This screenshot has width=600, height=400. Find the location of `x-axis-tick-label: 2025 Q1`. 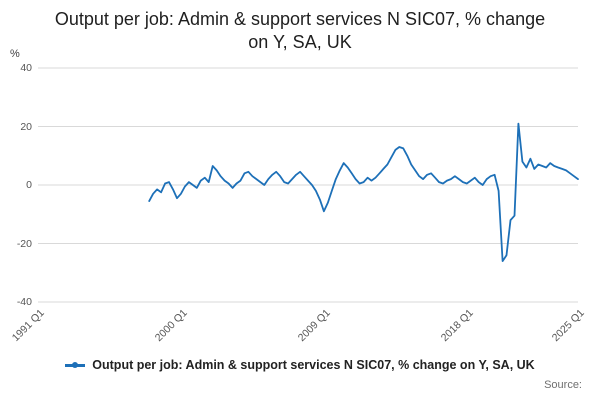

x-axis-tick-label: 2025 Q1 is located at coordinates (568, 325).